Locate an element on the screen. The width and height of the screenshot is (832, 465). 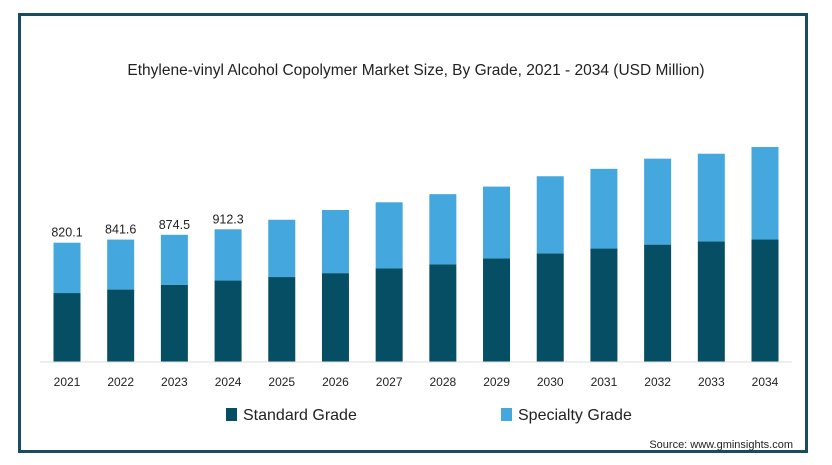
bar-specialty-grade-2033 is located at coordinates (711, 197).